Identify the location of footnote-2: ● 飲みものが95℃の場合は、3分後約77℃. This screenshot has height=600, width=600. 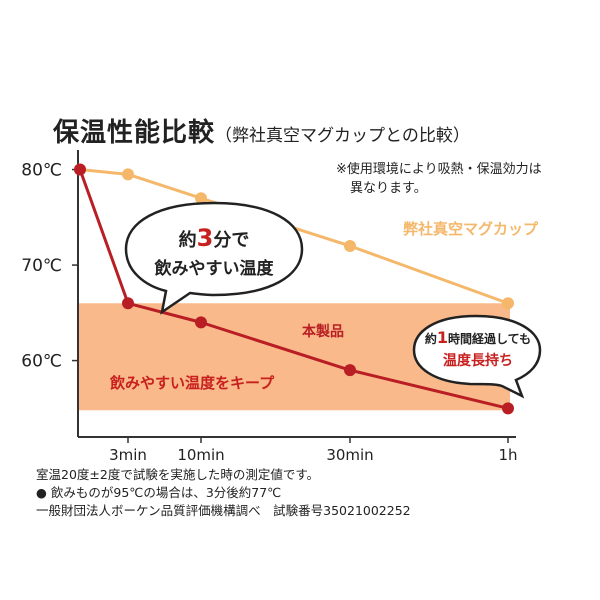
(159, 492).